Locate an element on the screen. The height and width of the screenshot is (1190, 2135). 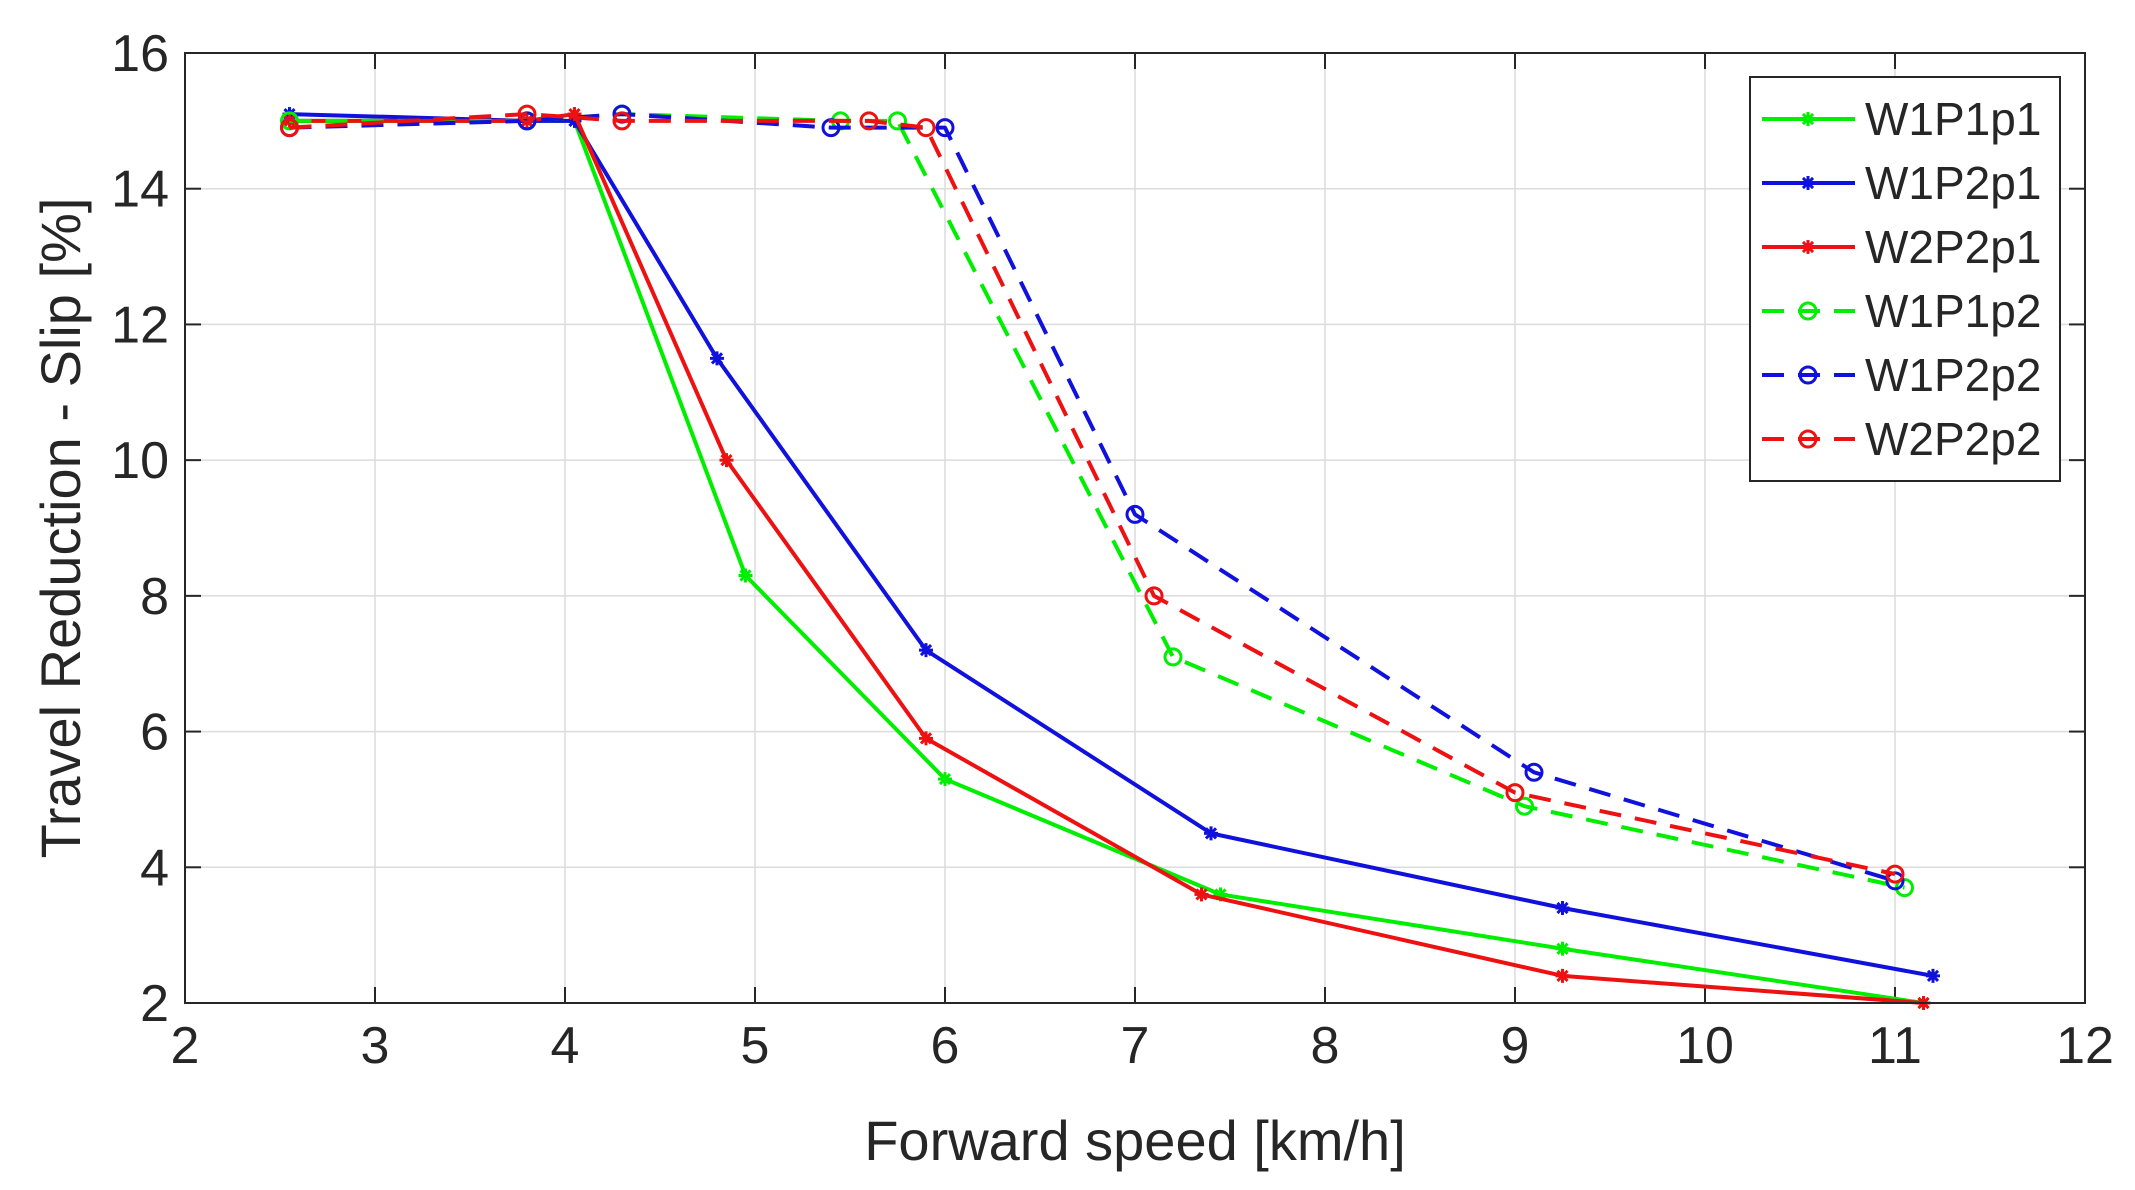
legend-label: W1P2p2 is located at coordinates (1953, 375).